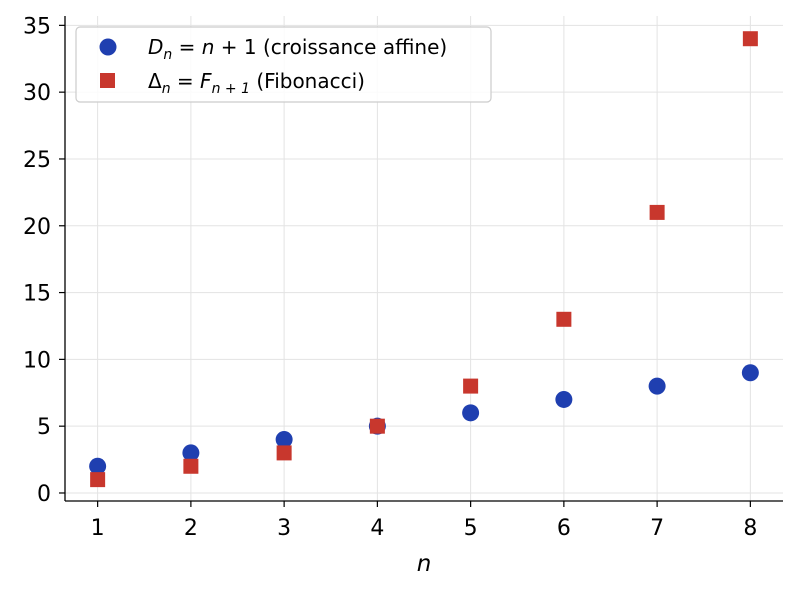 The image size is (799, 597). I want to click on x-tick-label: 5, so click(471, 528).